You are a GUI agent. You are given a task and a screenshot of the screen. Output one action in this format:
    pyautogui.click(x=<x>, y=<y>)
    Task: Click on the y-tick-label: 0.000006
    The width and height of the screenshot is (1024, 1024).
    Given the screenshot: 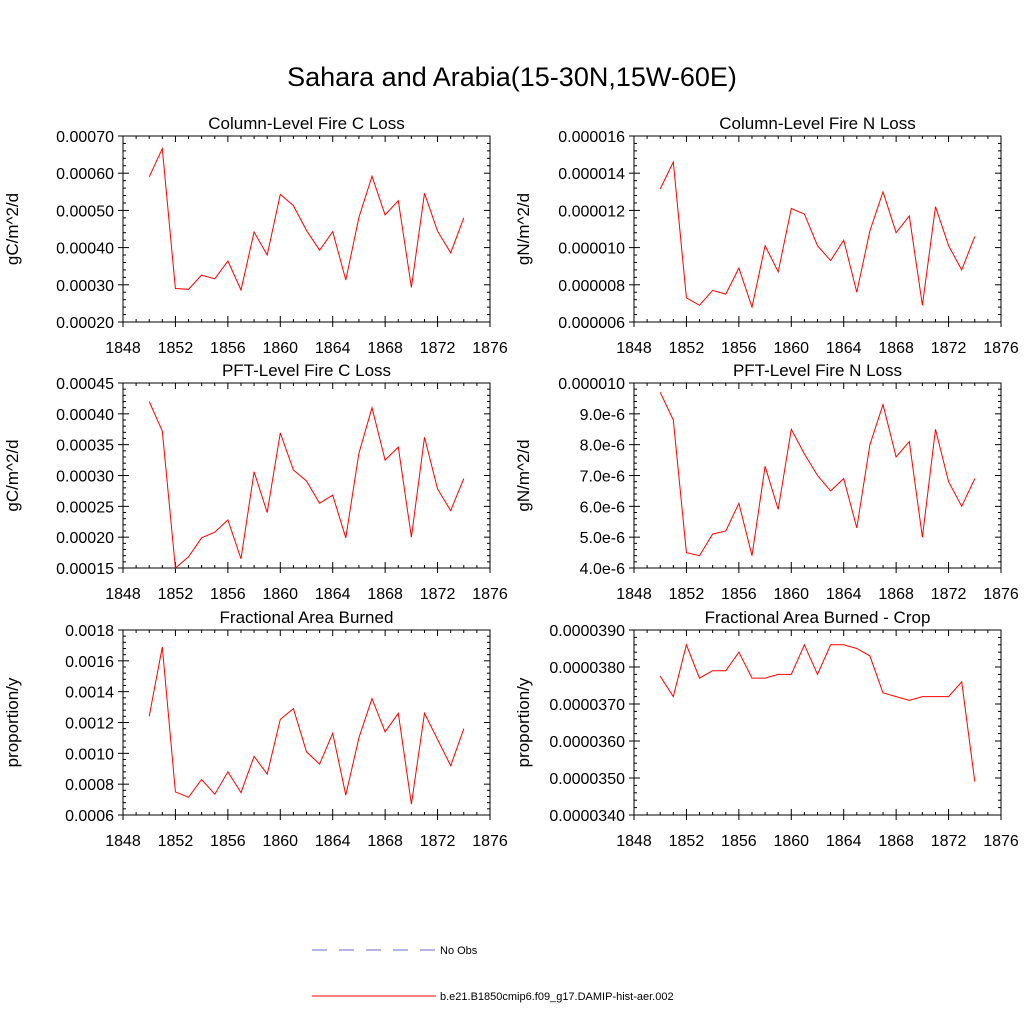 What is the action you would take?
    pyautogui.click(x=591, y=323)
    